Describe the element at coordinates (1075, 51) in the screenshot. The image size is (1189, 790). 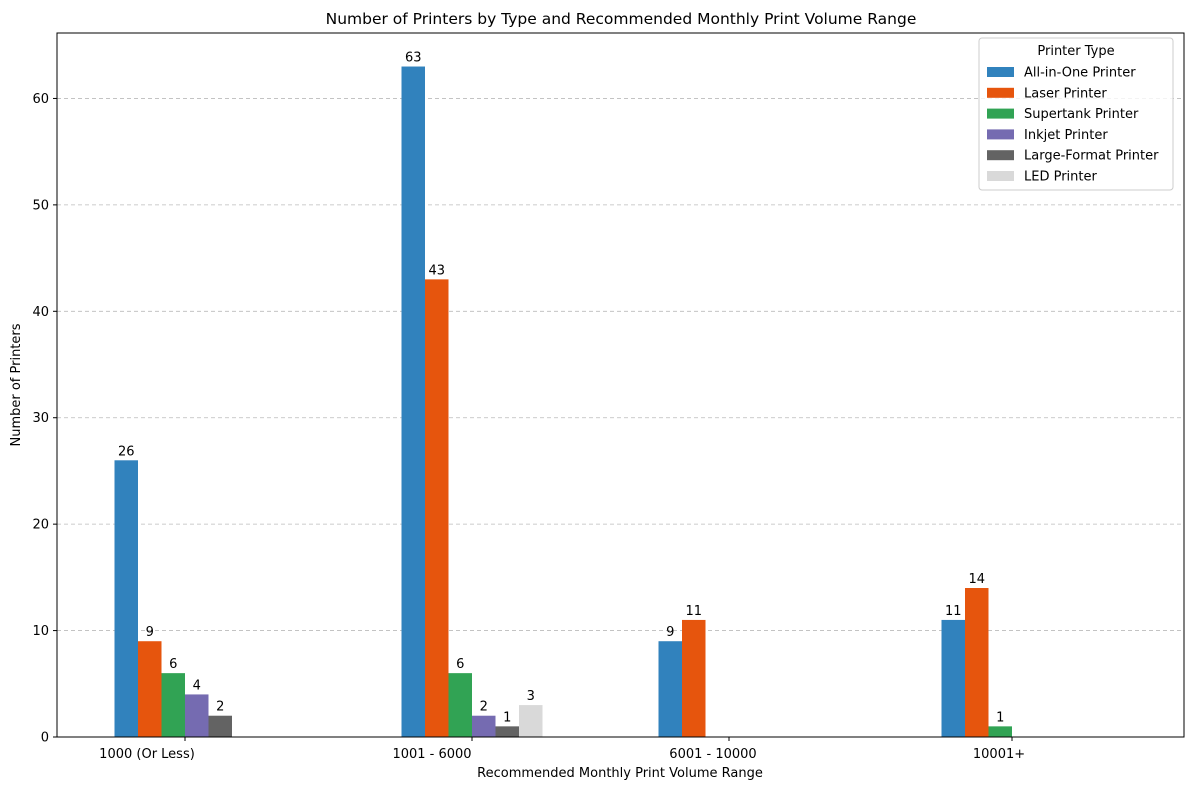
I see `legend-title: Printer Type` at that location.